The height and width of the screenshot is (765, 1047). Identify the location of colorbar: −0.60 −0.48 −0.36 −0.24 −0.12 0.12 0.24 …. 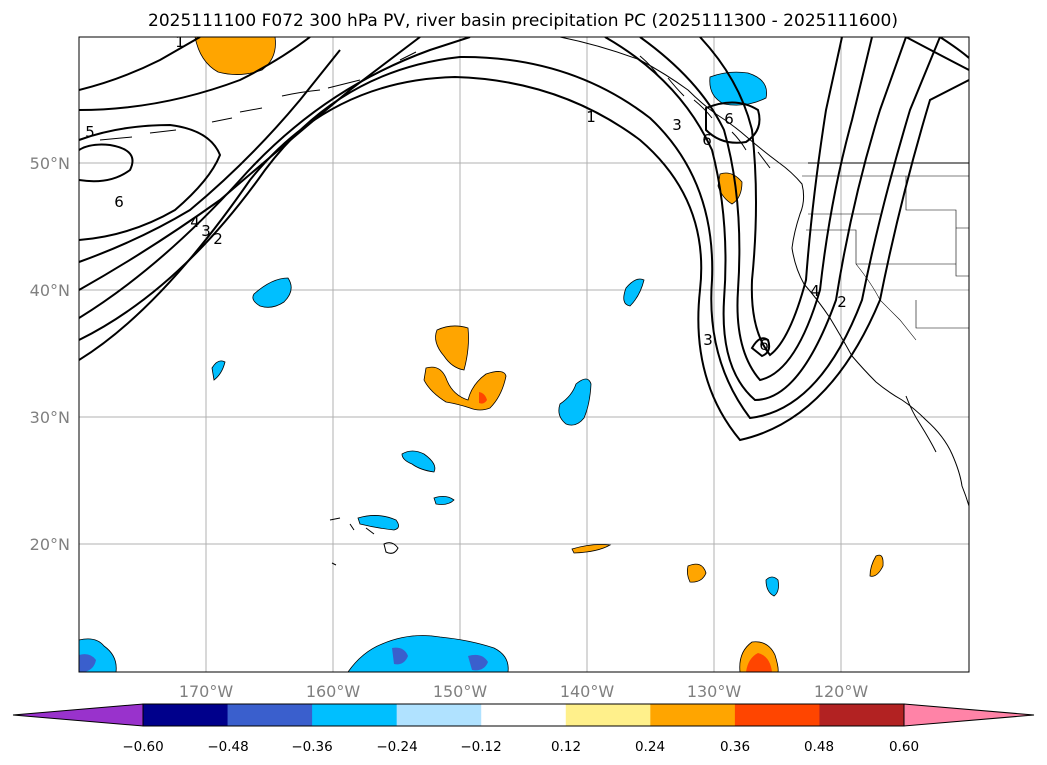
(523, 729).